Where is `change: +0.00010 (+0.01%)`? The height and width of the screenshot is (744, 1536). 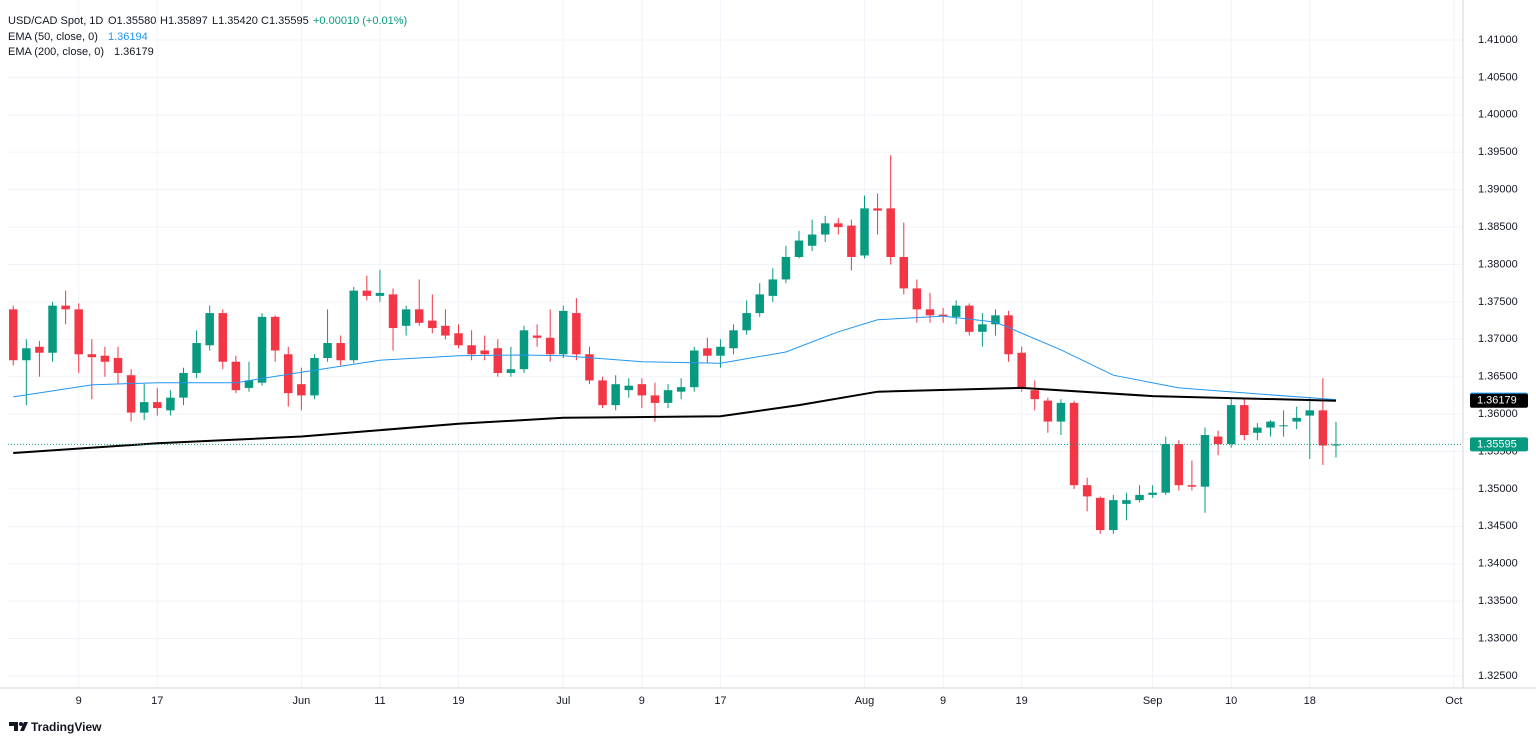
change: +0.00010 (+0.01%) is located at coordinates (360, 21).